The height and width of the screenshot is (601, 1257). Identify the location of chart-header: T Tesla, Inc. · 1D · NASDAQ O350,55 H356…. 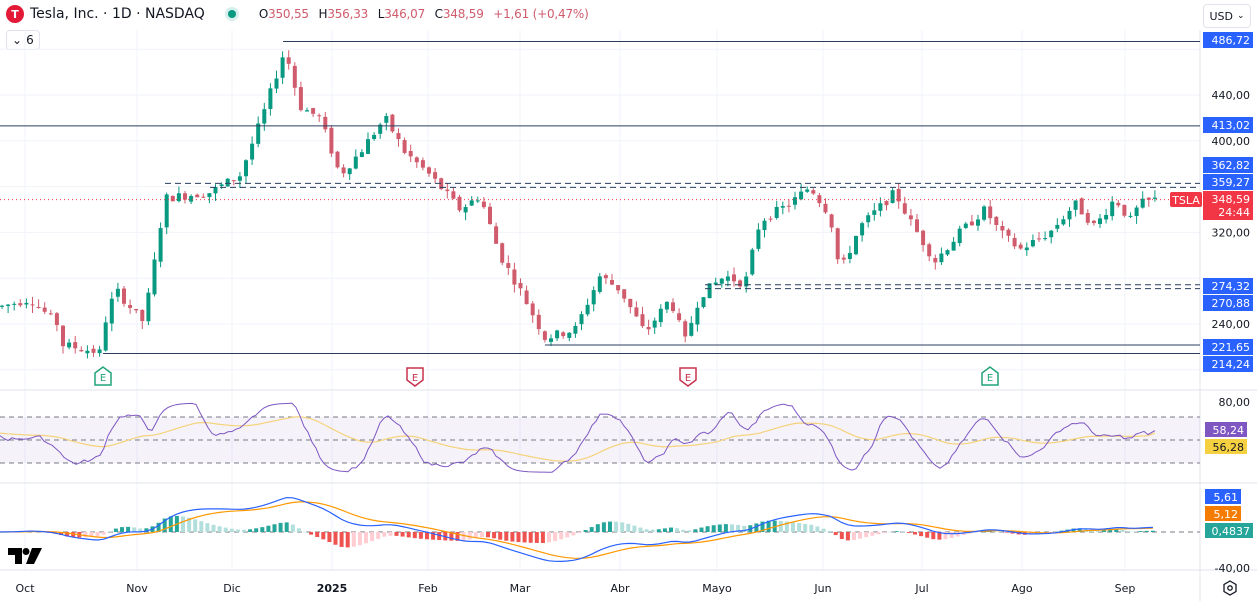
(600, 14).